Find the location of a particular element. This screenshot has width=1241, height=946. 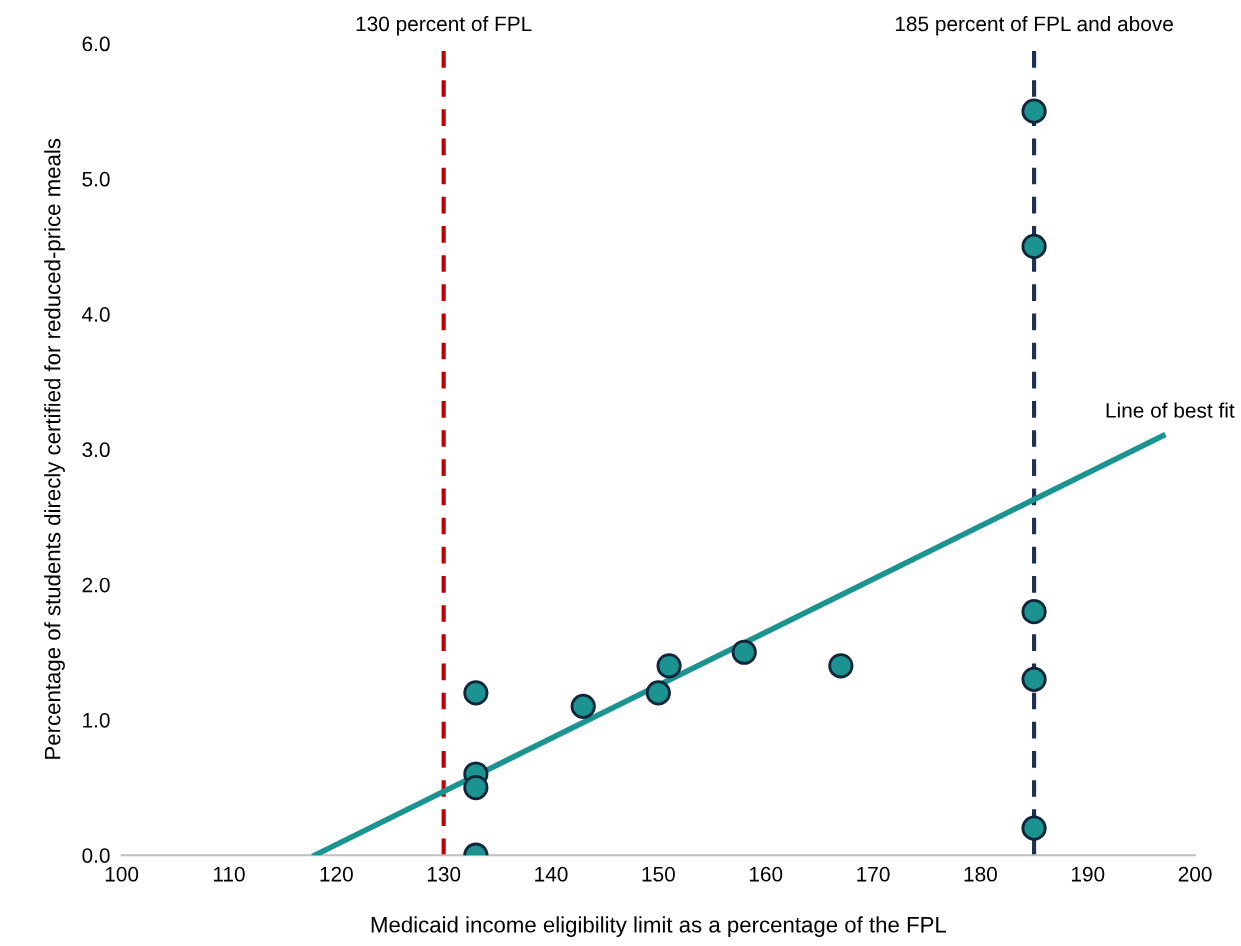

x-tick-label: 200 is located at coordinates (1195, 874).